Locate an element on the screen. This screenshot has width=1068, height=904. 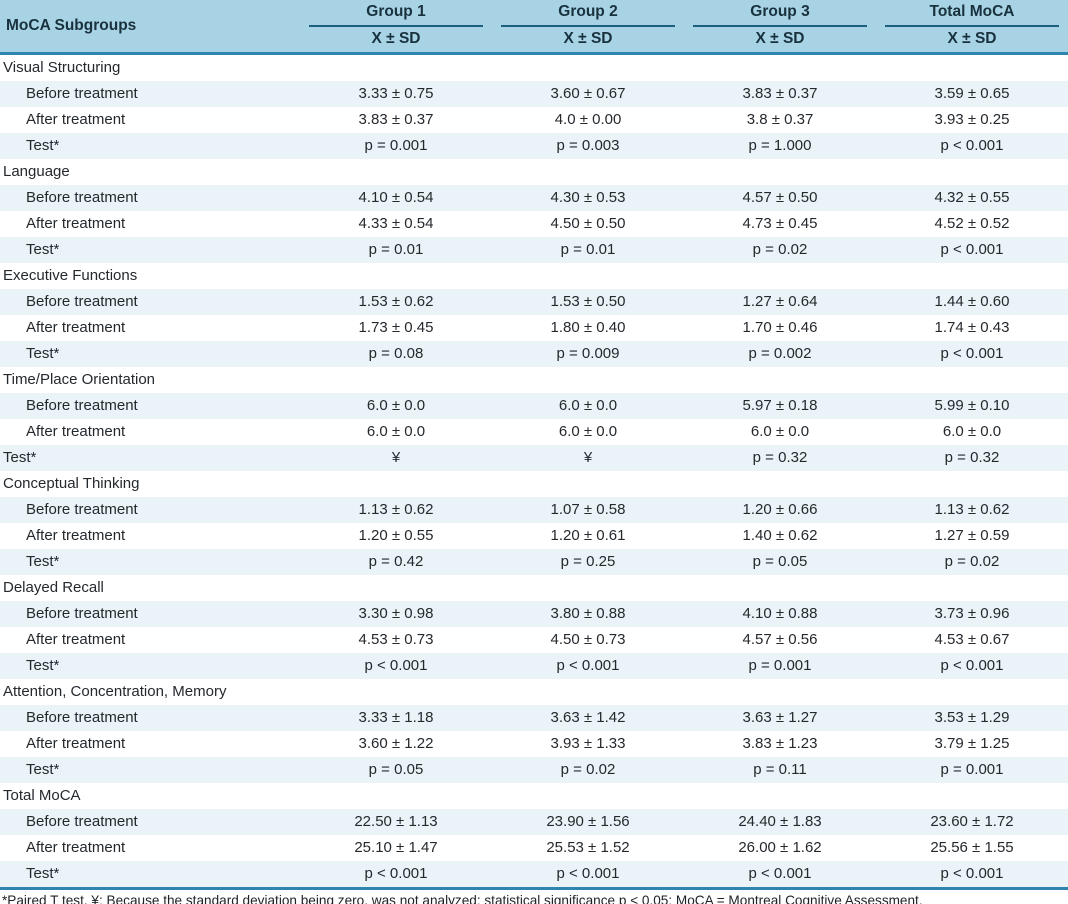
section-row: Language is located at coordinates (534, 171).